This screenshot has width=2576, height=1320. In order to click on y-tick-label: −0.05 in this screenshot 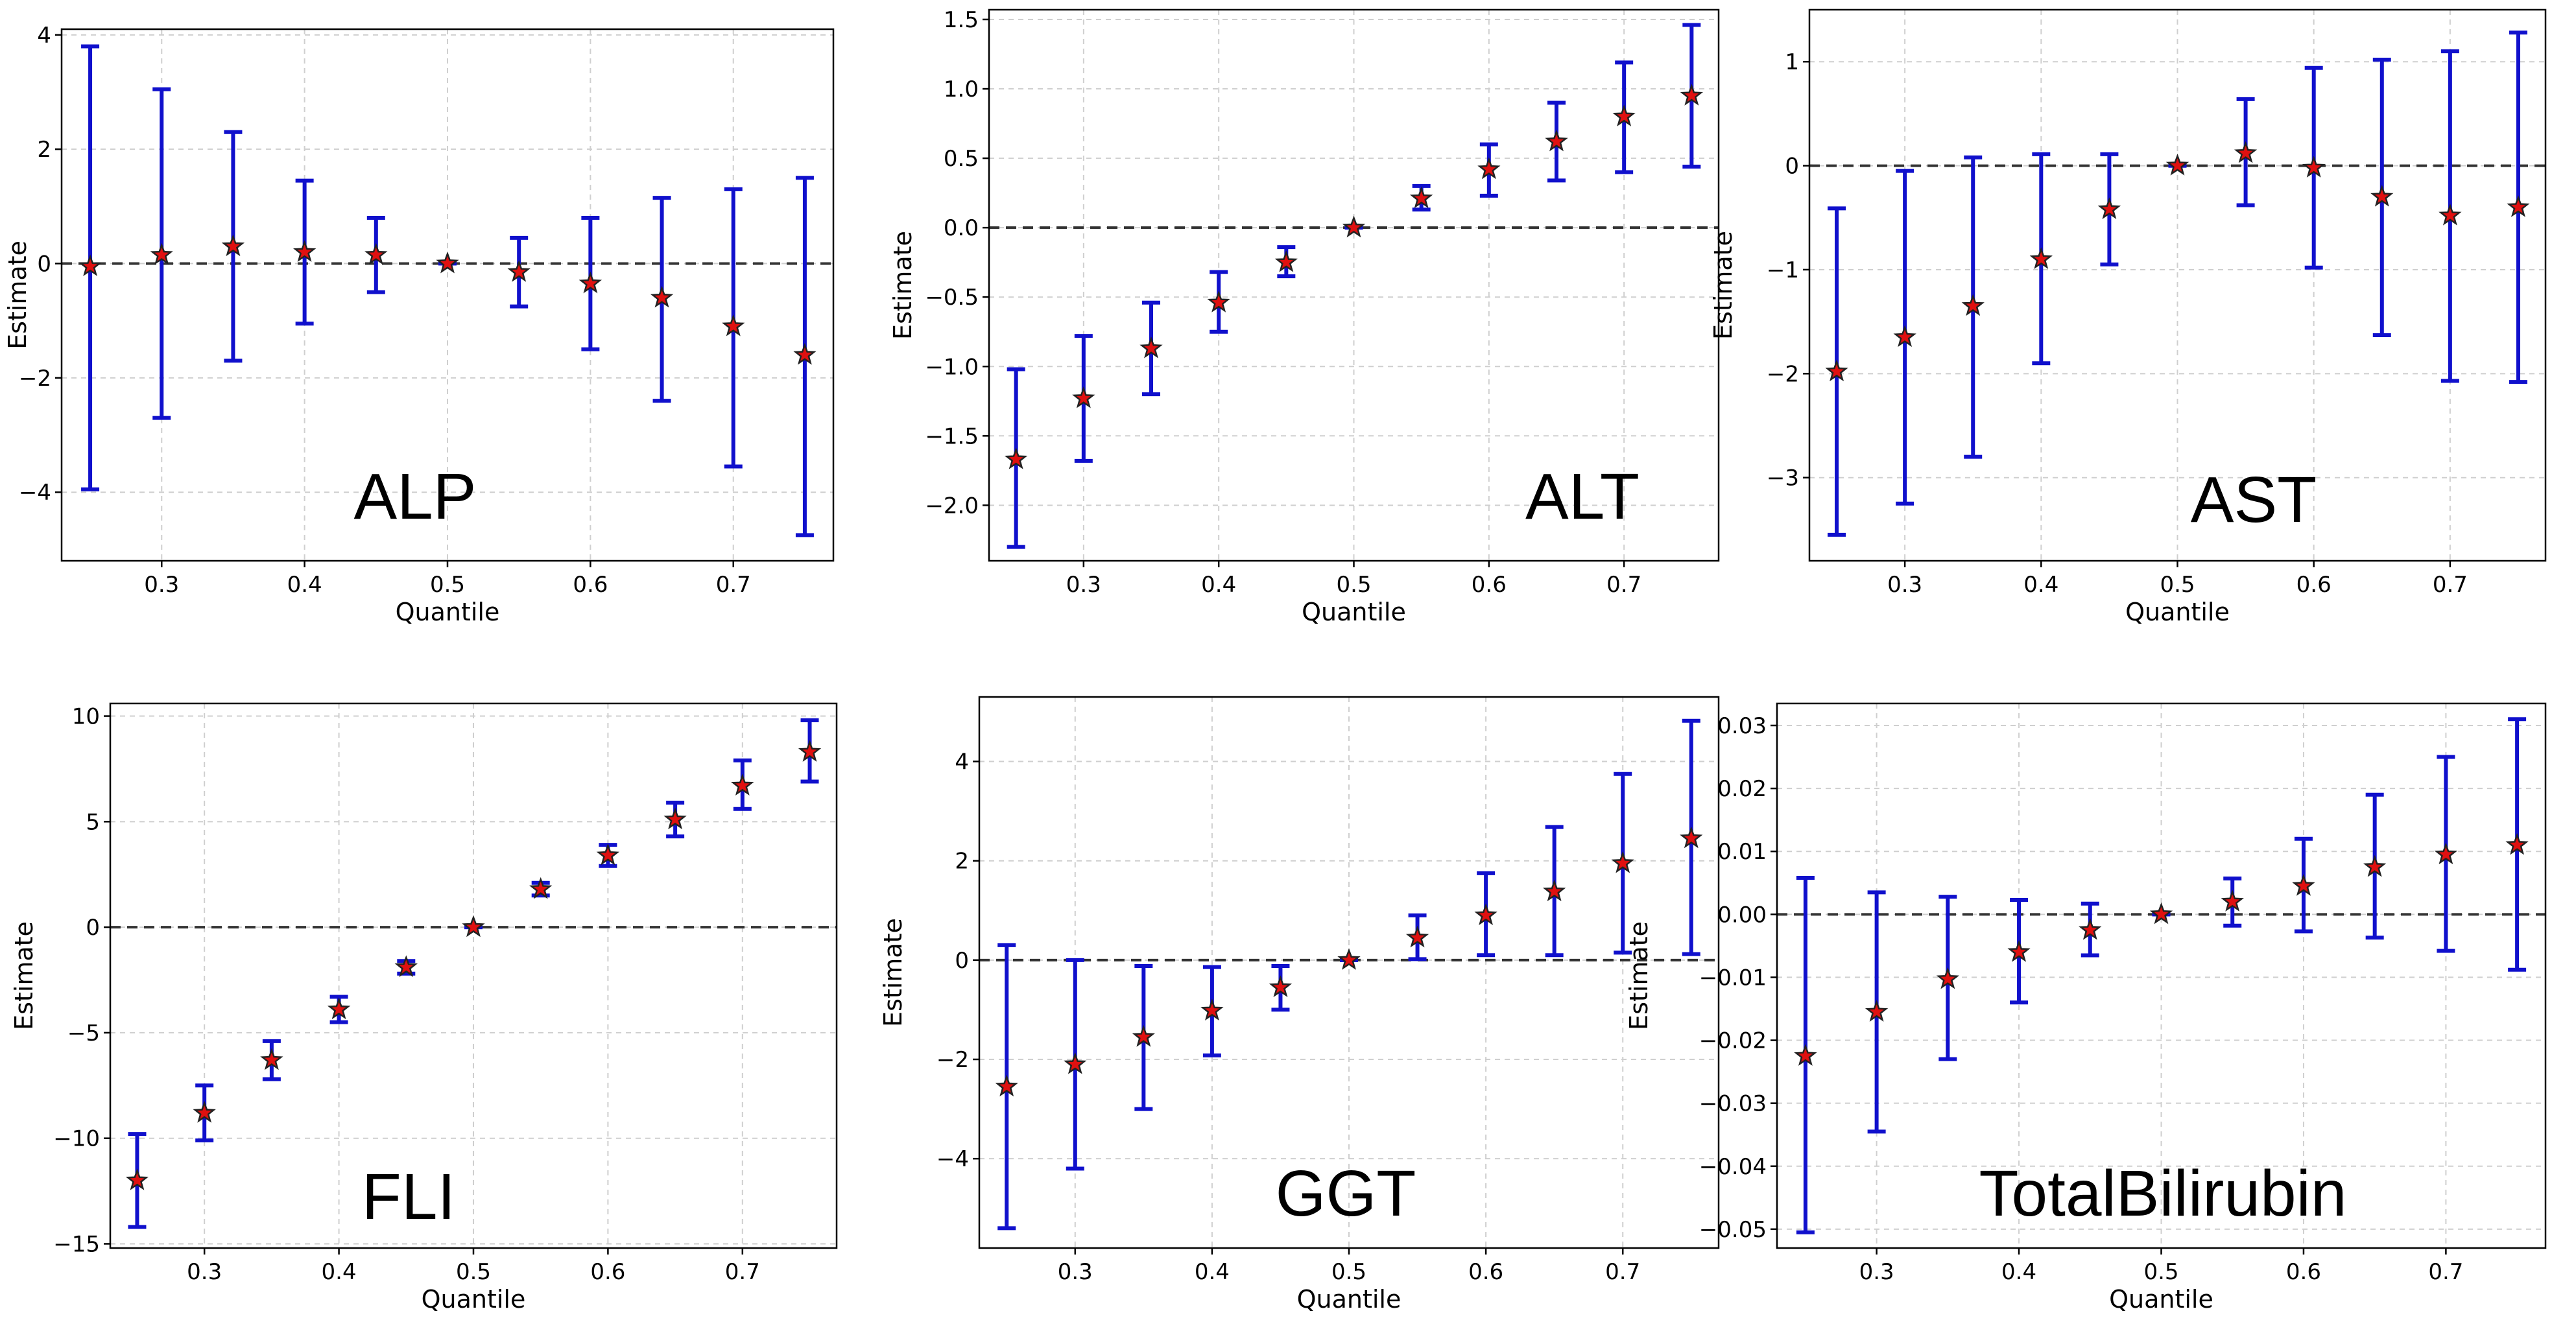, I will do `click(1733, 1230)`.